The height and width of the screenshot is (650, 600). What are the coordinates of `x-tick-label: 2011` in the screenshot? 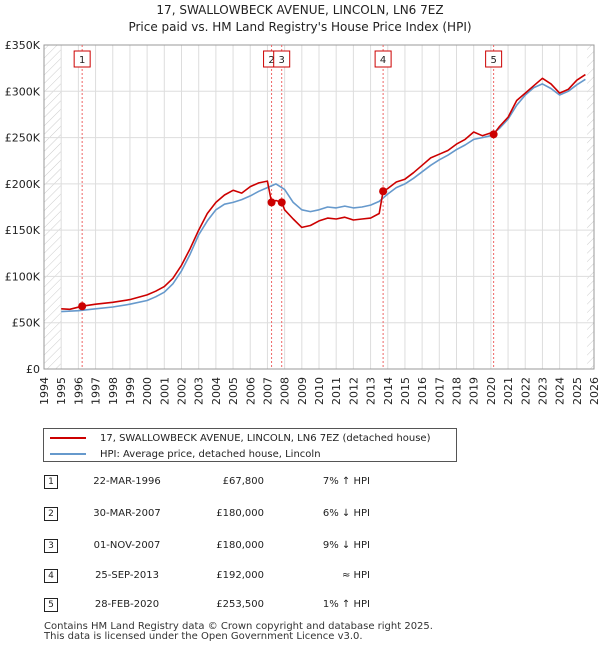 It's located at (336, 391).